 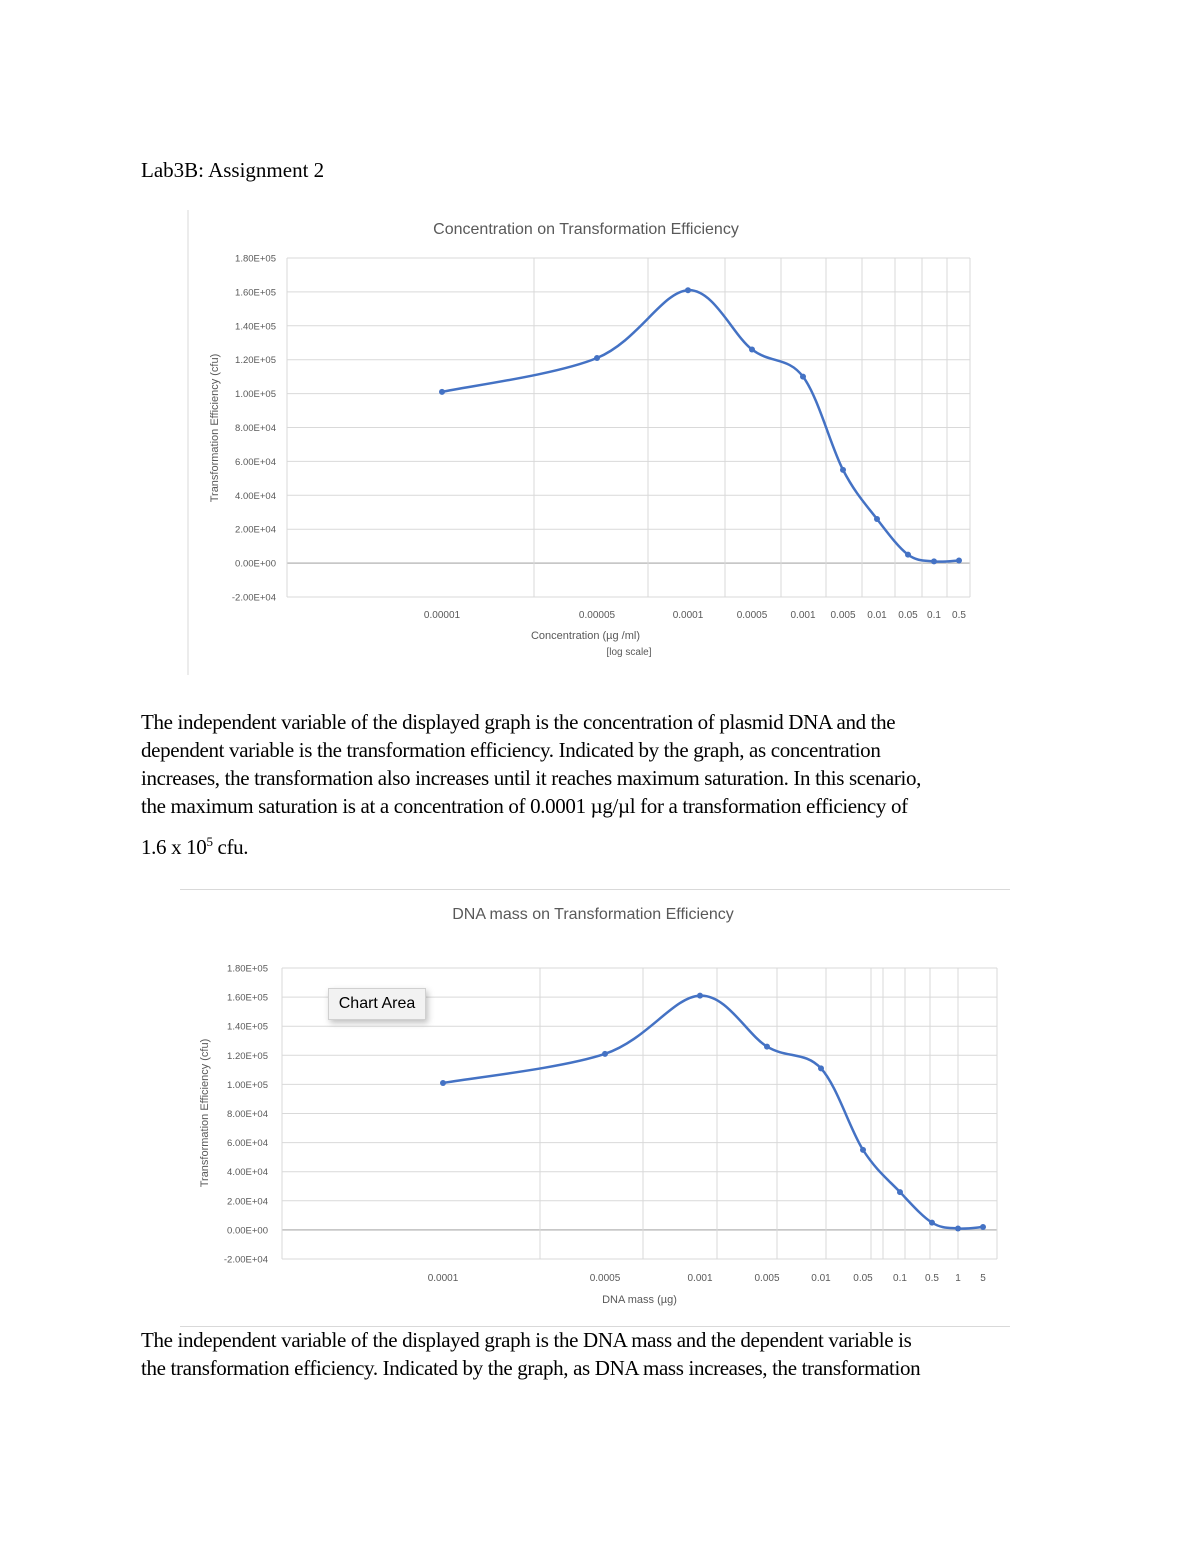 I want to click on x-axis-note: [log scale], so click(x=628, y=652).